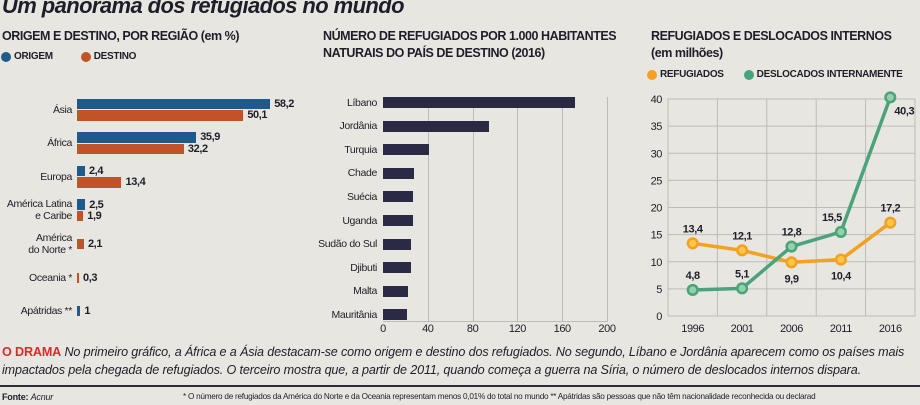  Describe the element at coordinates (135, 182) in the screenshot. I see `value-label: 13,4` at that location.